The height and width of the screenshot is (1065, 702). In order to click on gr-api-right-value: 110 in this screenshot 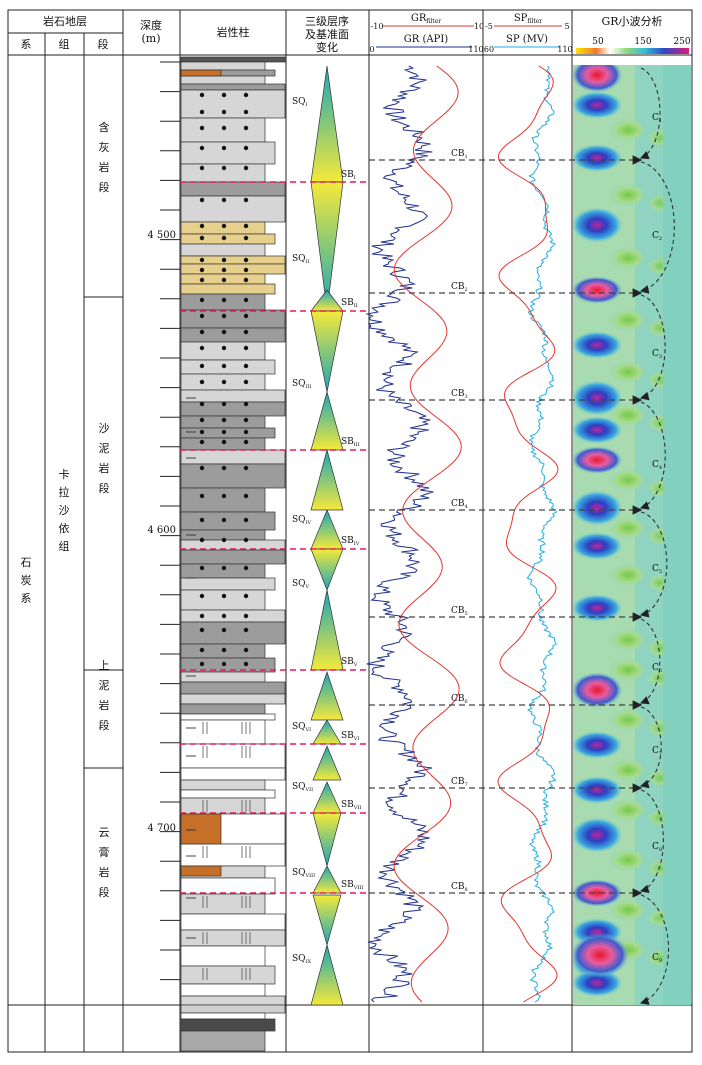, I will do `click(475, 49)`.